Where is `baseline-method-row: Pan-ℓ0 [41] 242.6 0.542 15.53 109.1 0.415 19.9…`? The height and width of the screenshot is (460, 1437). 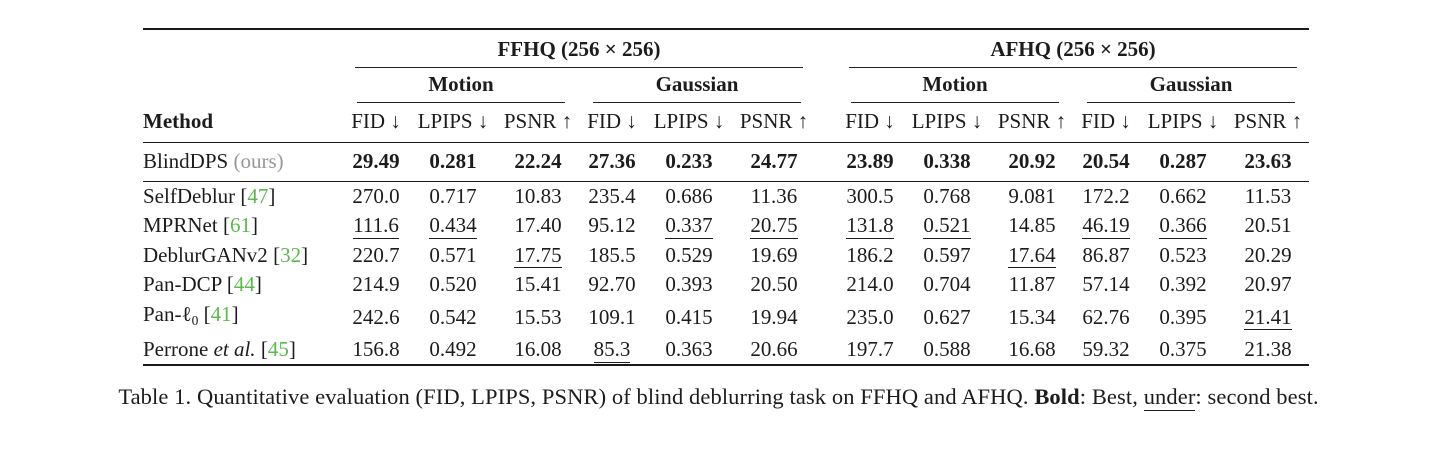
baseline-method-row: Pan-ℓ0 [41] 242.6 0.542 15.53 109.1 0.415 19.9… is located at coordinates (726, 317).